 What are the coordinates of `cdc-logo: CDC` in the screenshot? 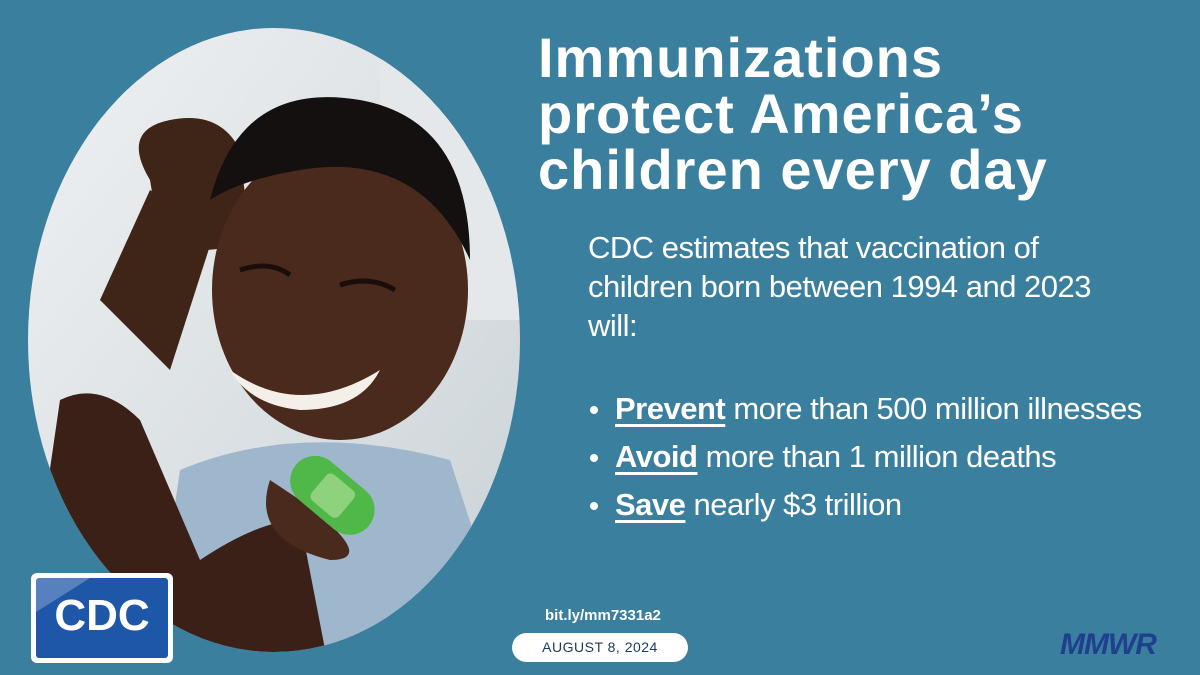 It's located at (102, 618).